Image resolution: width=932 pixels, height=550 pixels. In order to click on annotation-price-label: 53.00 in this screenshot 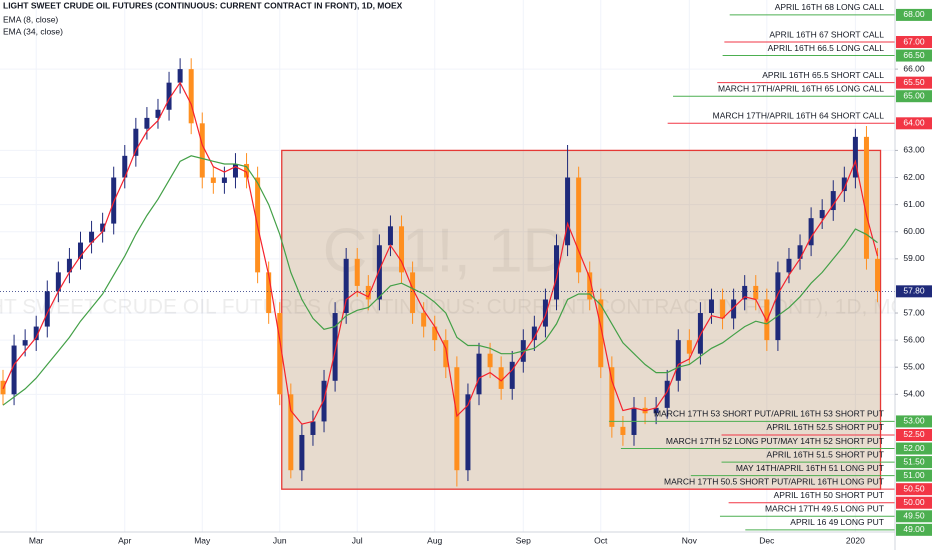, I will do `click(914, 421)`.